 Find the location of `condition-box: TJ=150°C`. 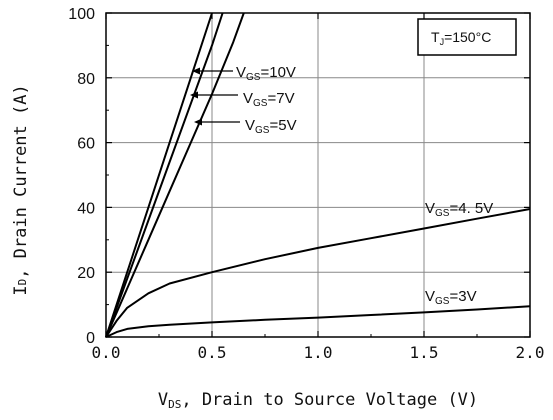

condition-box: TJ=150°C is located at coordinates (467, 37).